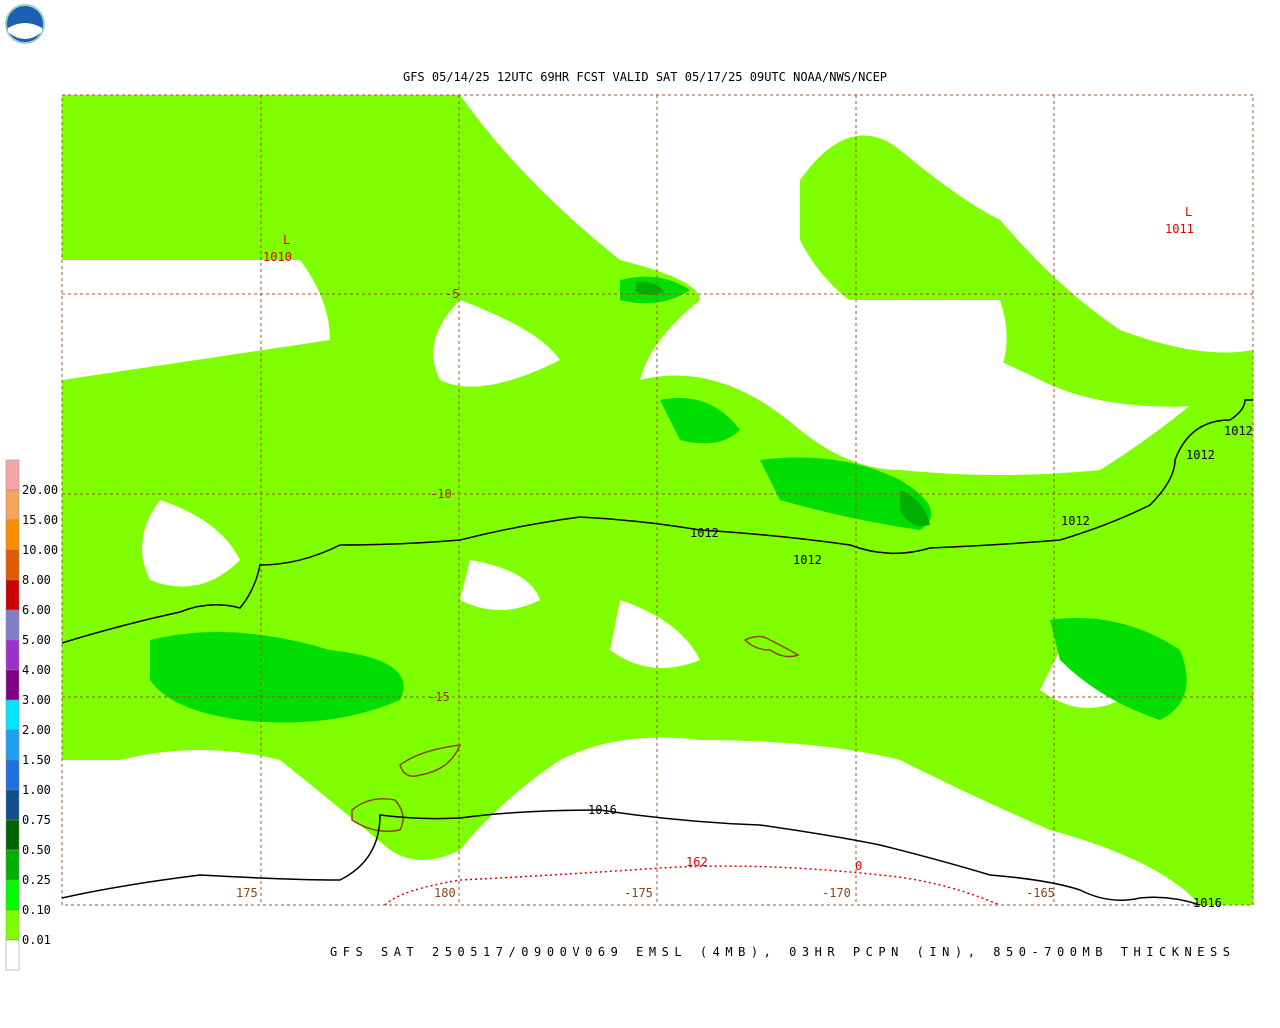 Image resolution: width=1280 pixels, height=1028 pixels. I want to click on legend-label: 1.50, so click(36, 760).